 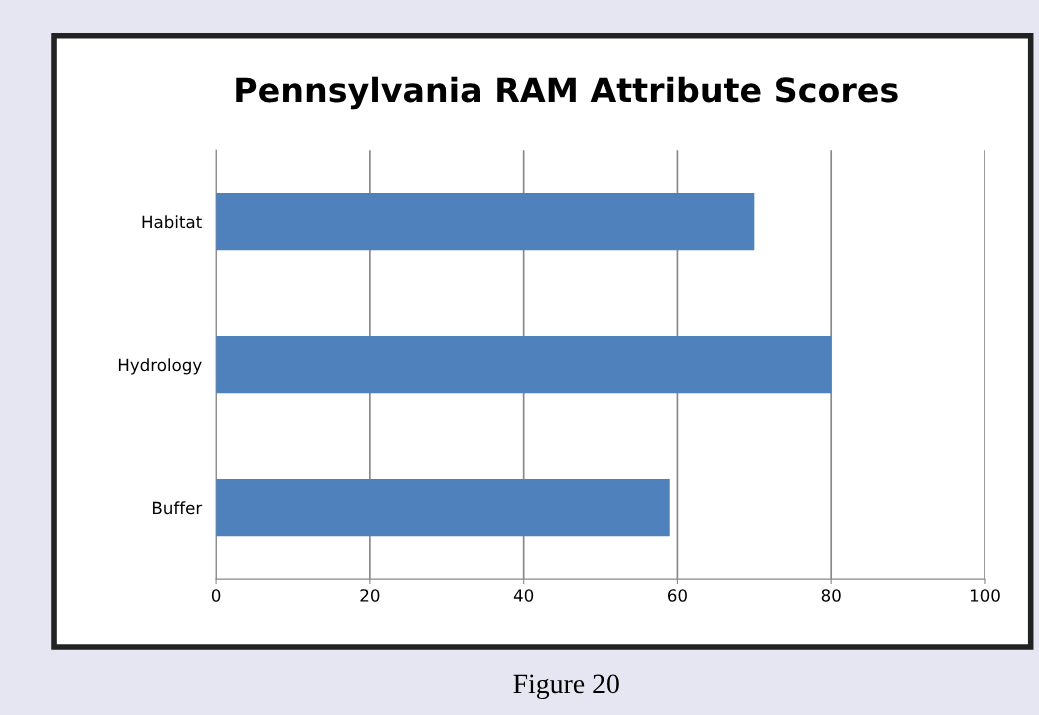 What do you see at coordinates (216, 595) in the screenshot?
I see `x-tick-label: 0` at bounding box center [216, 595].